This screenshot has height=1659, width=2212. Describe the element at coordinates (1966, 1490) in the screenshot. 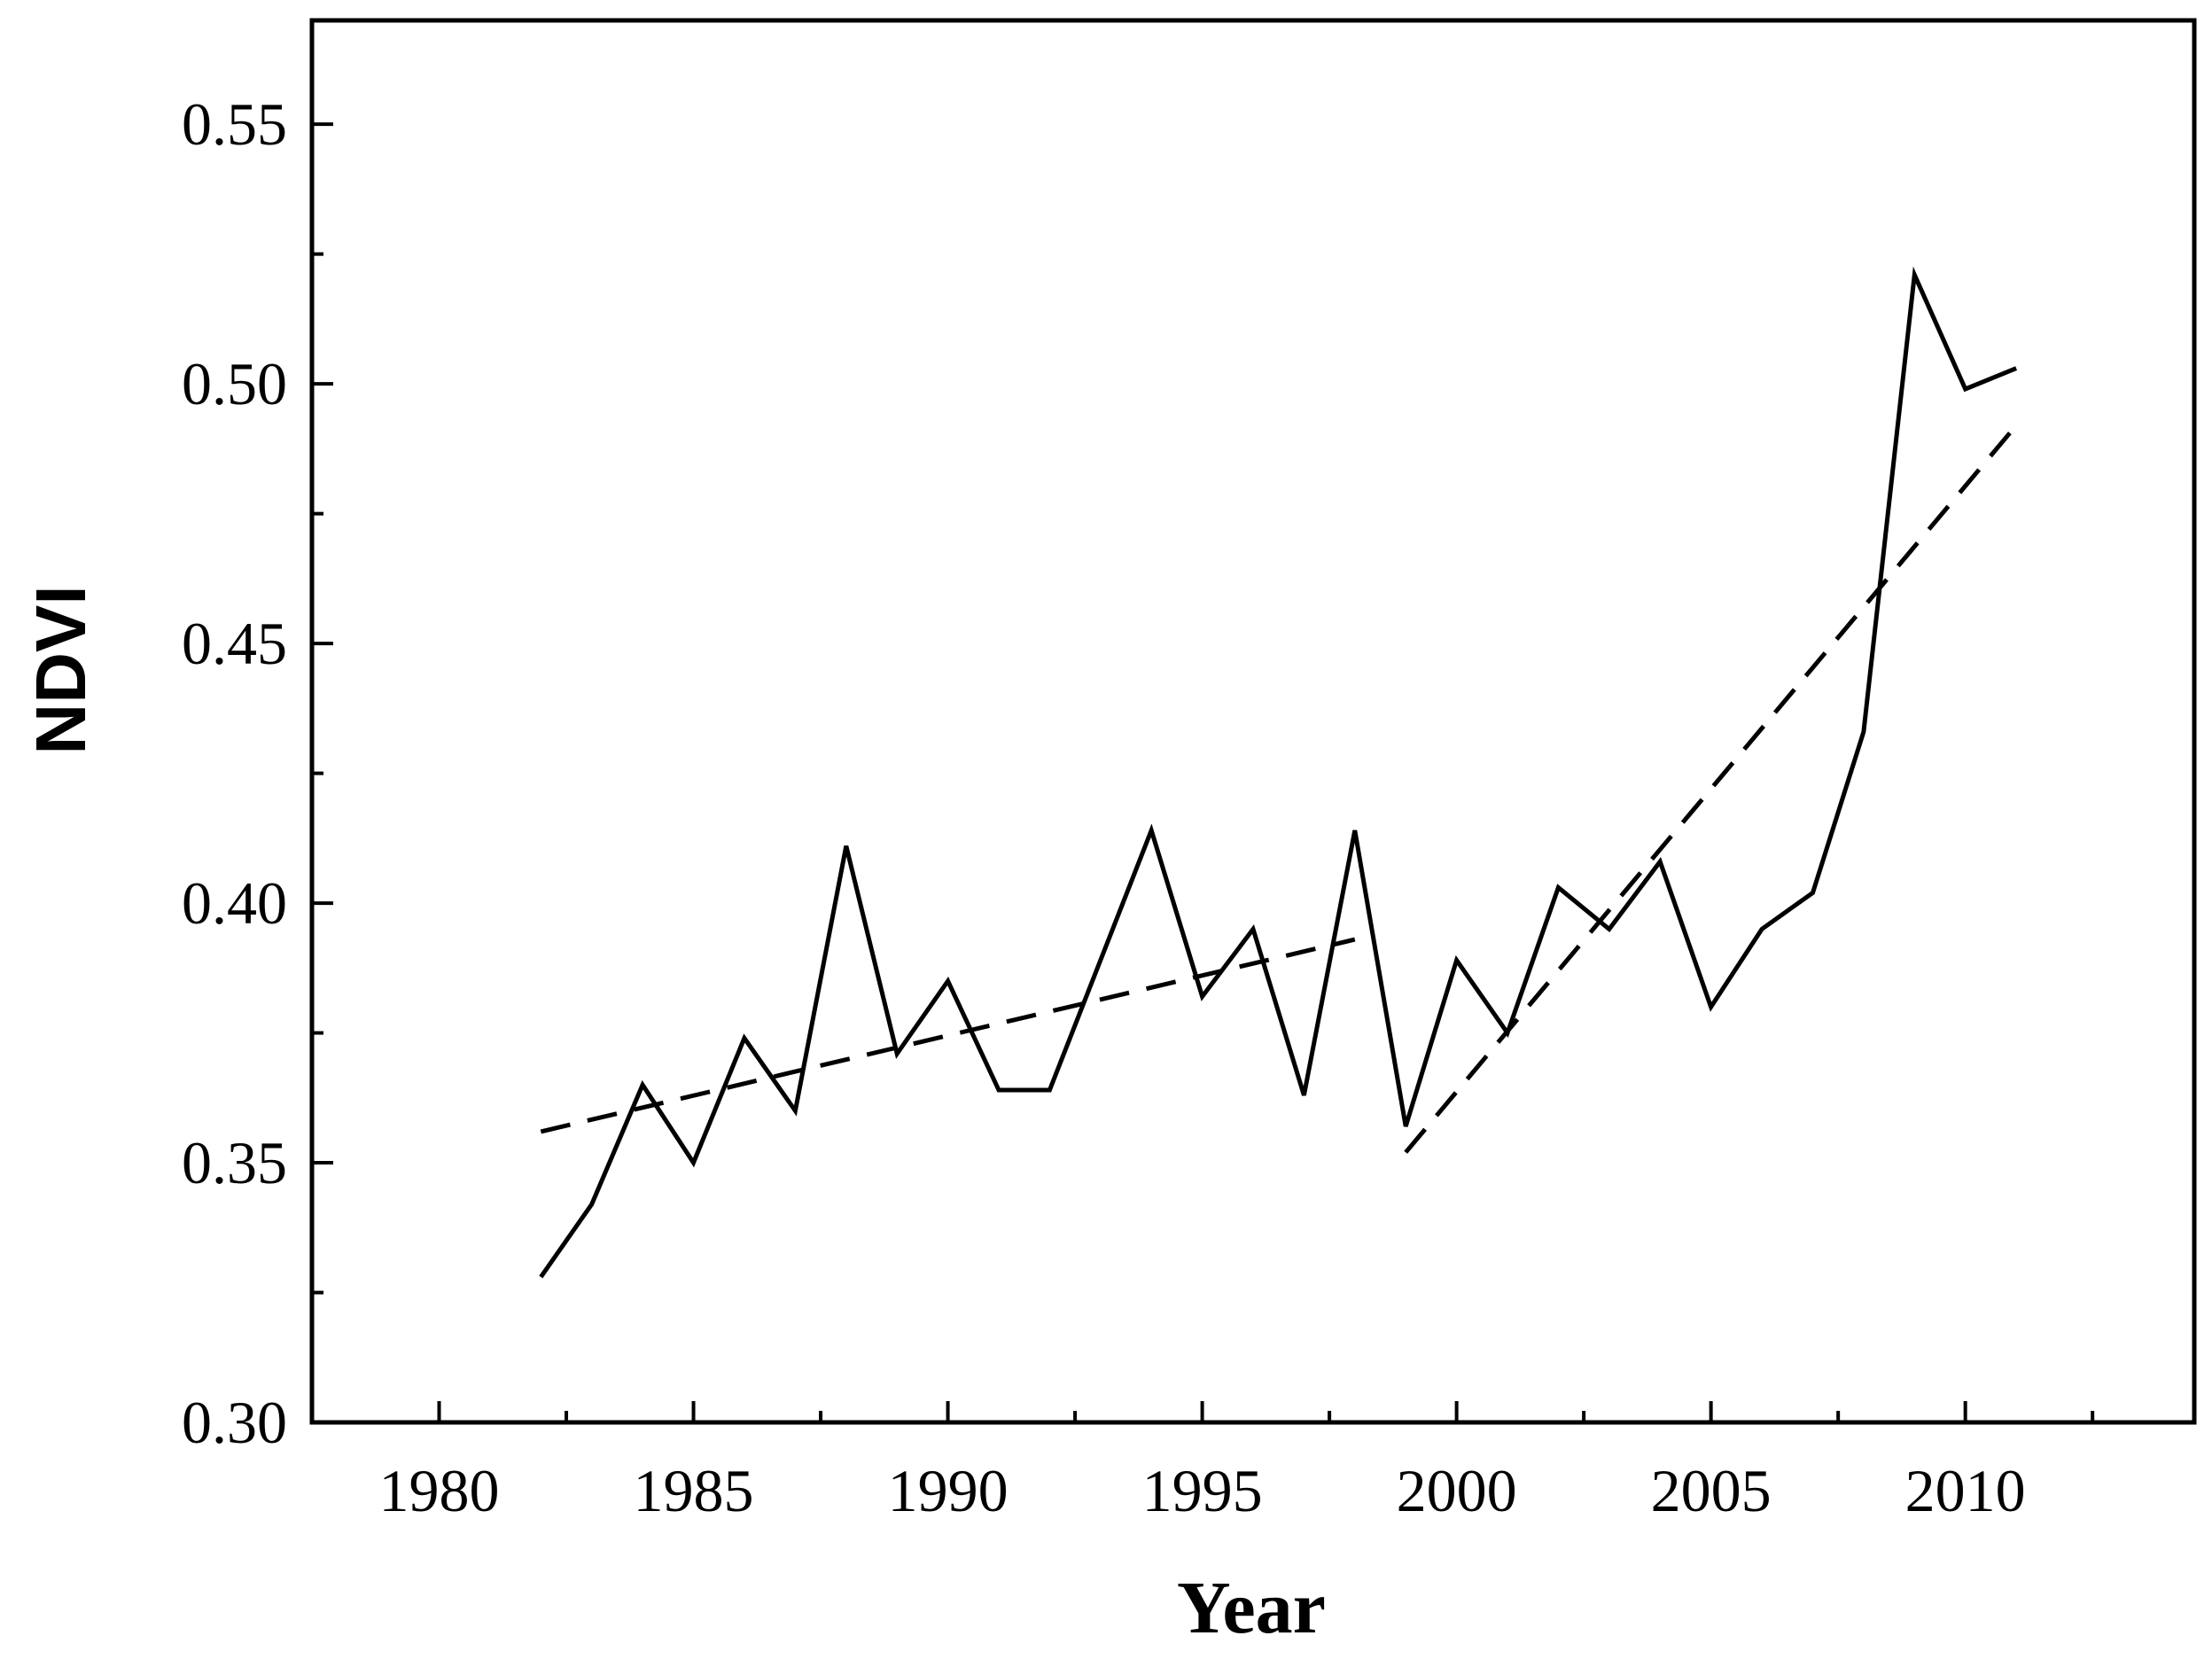

I see `x-tick-label: 2010` at that location.